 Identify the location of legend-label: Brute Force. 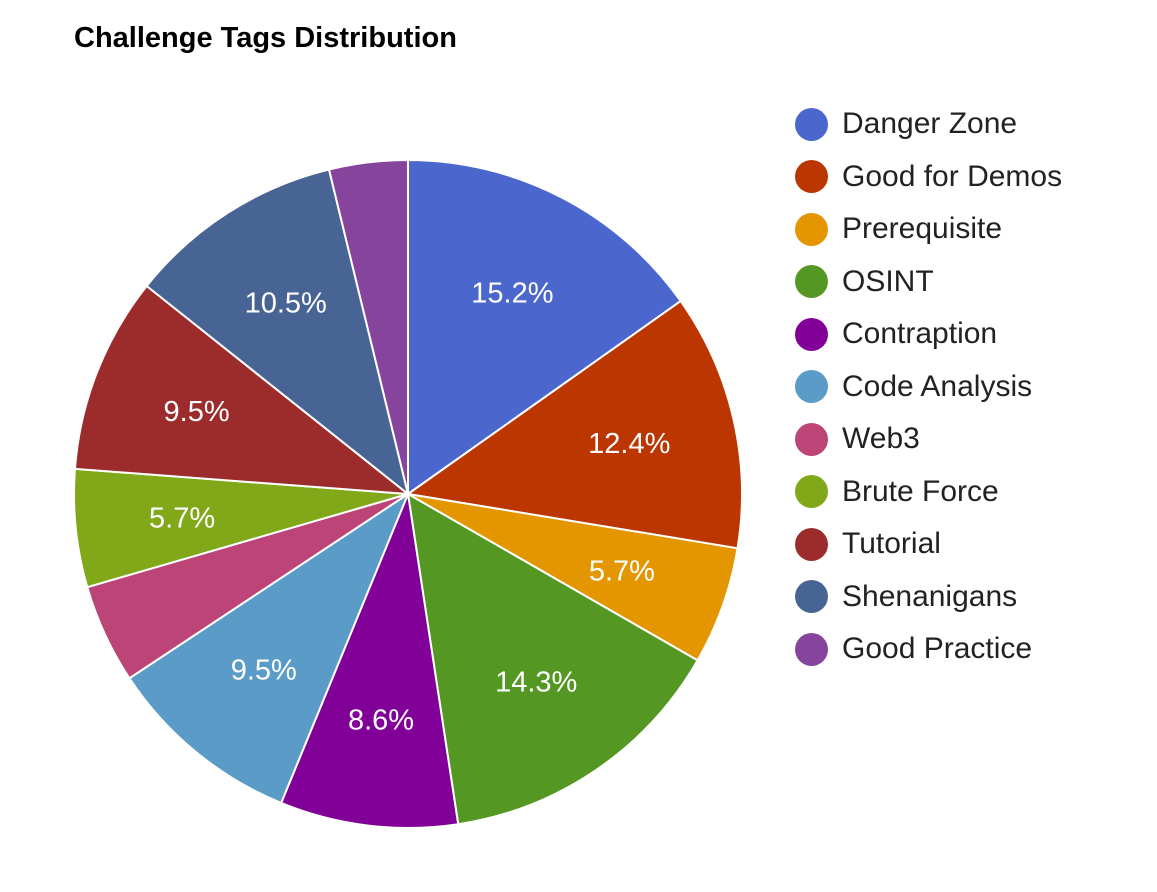
(920, 491).